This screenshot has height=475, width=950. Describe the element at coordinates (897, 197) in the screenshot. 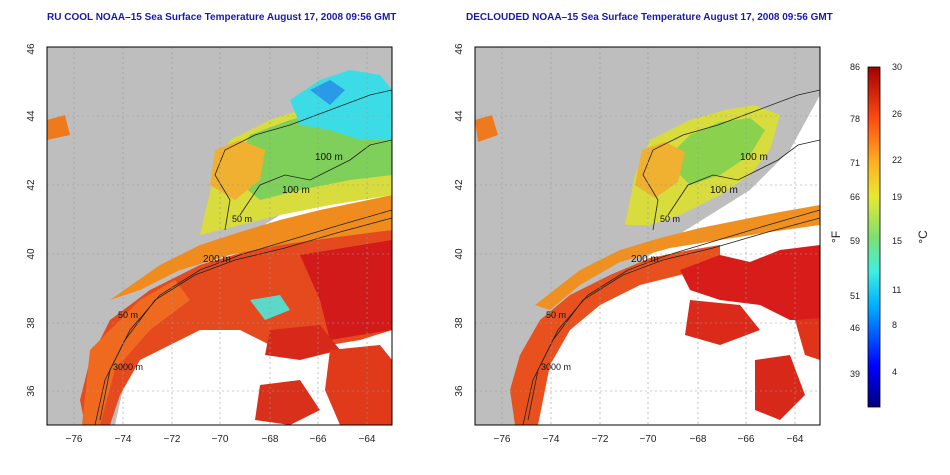

I see `celsius-tick: 19` at that location.